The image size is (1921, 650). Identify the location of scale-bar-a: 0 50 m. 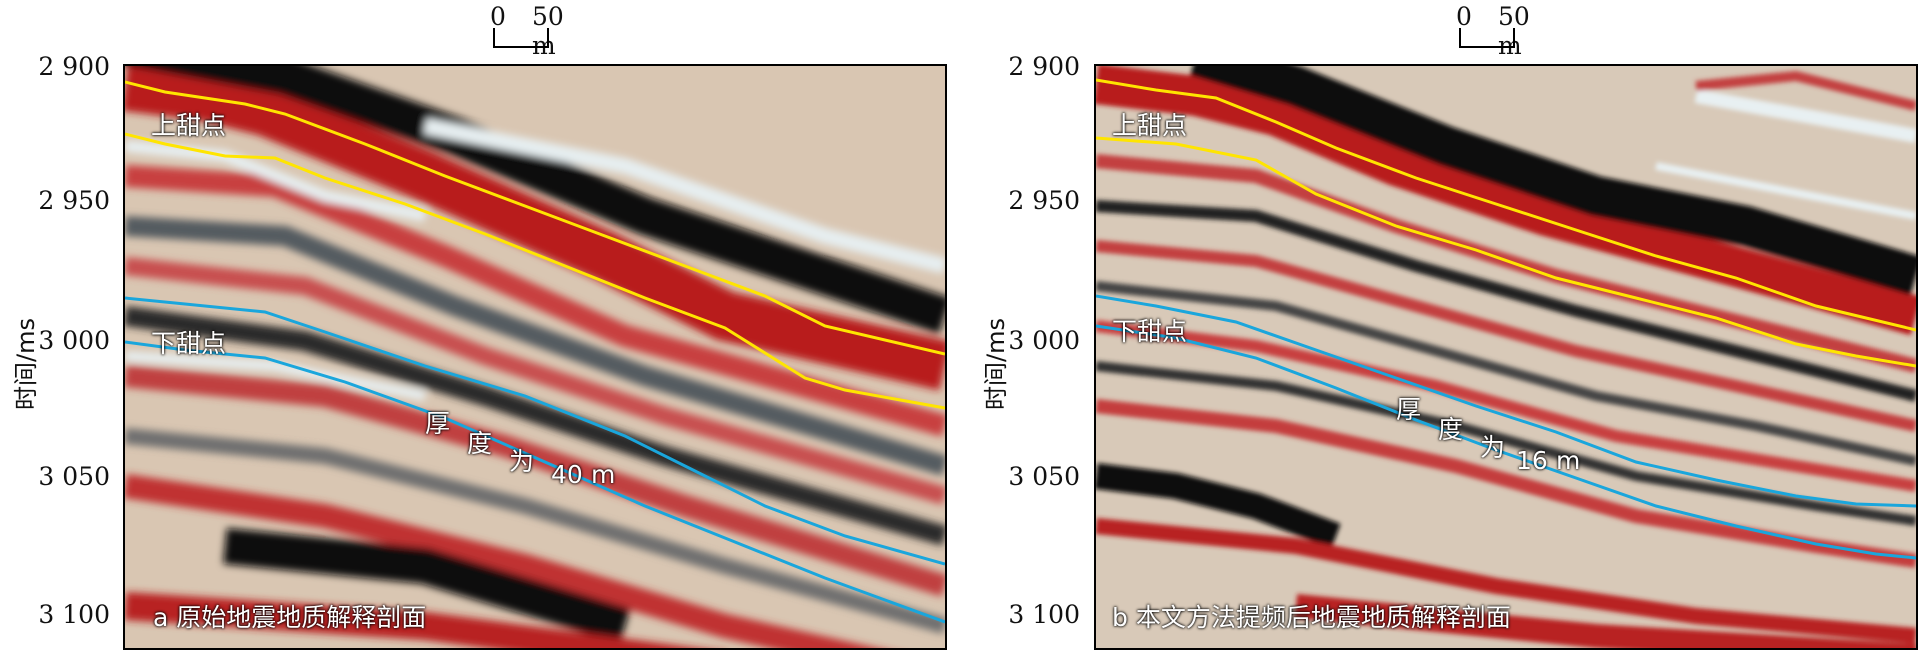
(535, 30).